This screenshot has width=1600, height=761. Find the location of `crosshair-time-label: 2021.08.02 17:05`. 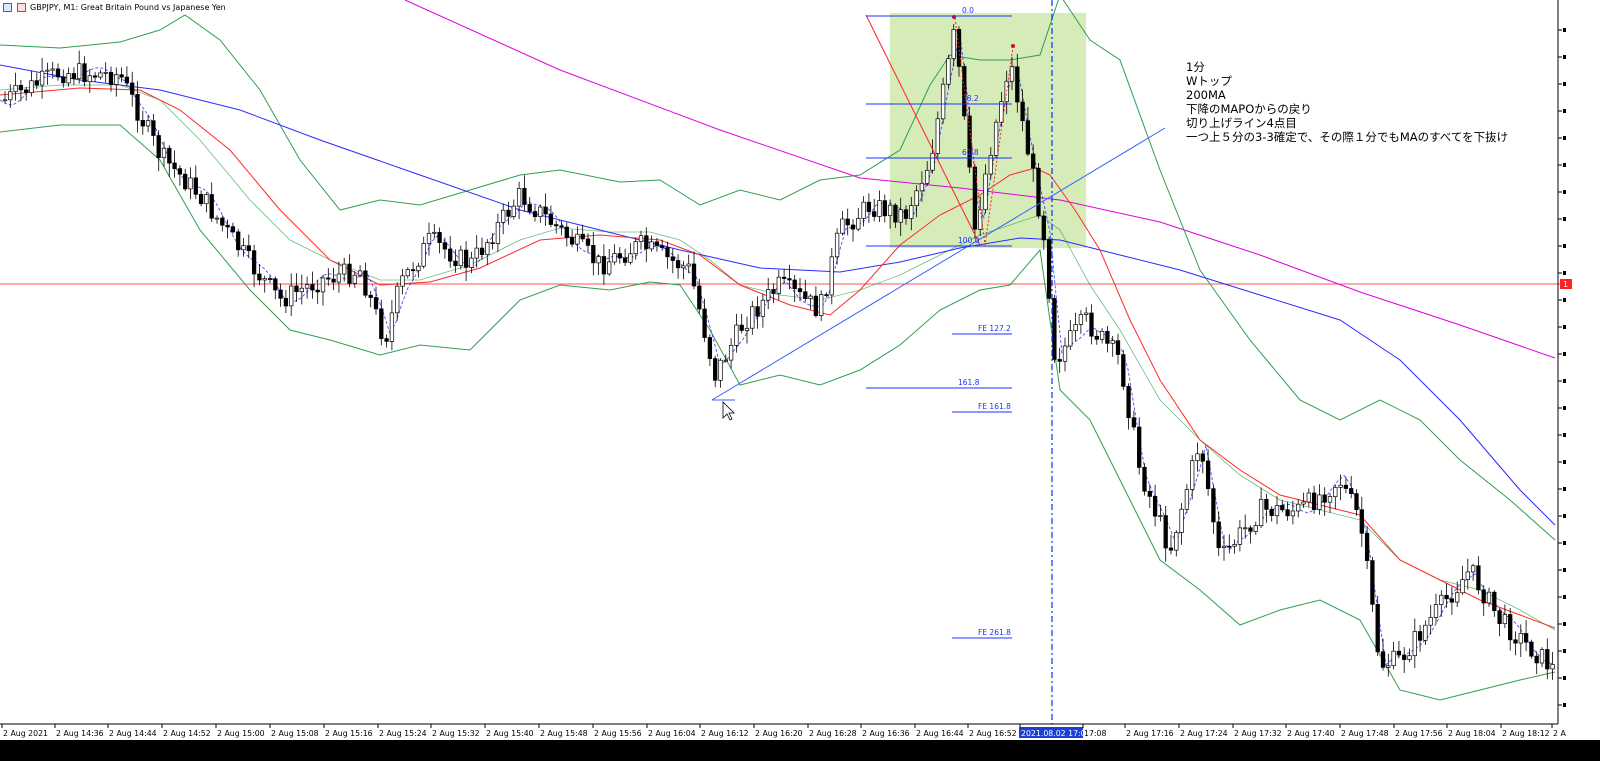

crosshair-time-label: 2021.08.02 17:05 is located at coordinates (1056, 733).